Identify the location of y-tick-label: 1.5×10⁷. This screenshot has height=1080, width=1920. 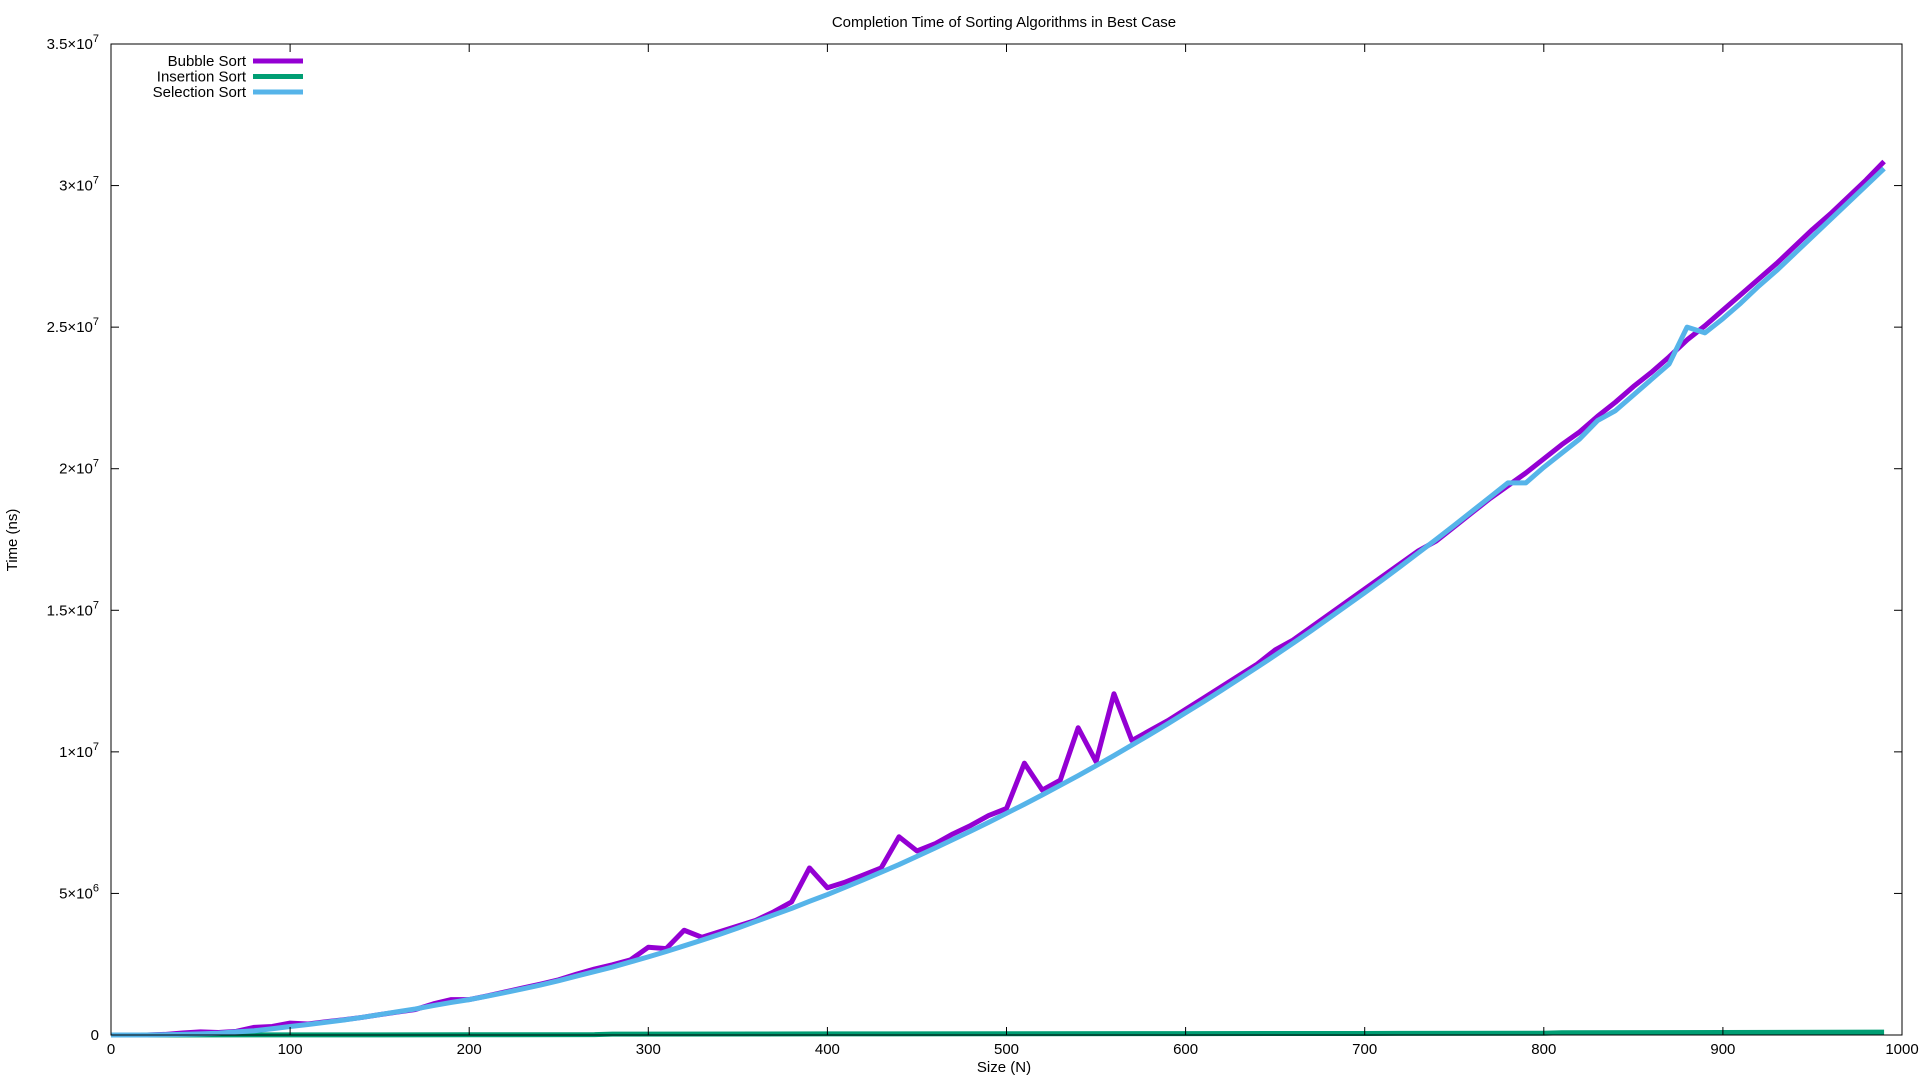
(73, 609).